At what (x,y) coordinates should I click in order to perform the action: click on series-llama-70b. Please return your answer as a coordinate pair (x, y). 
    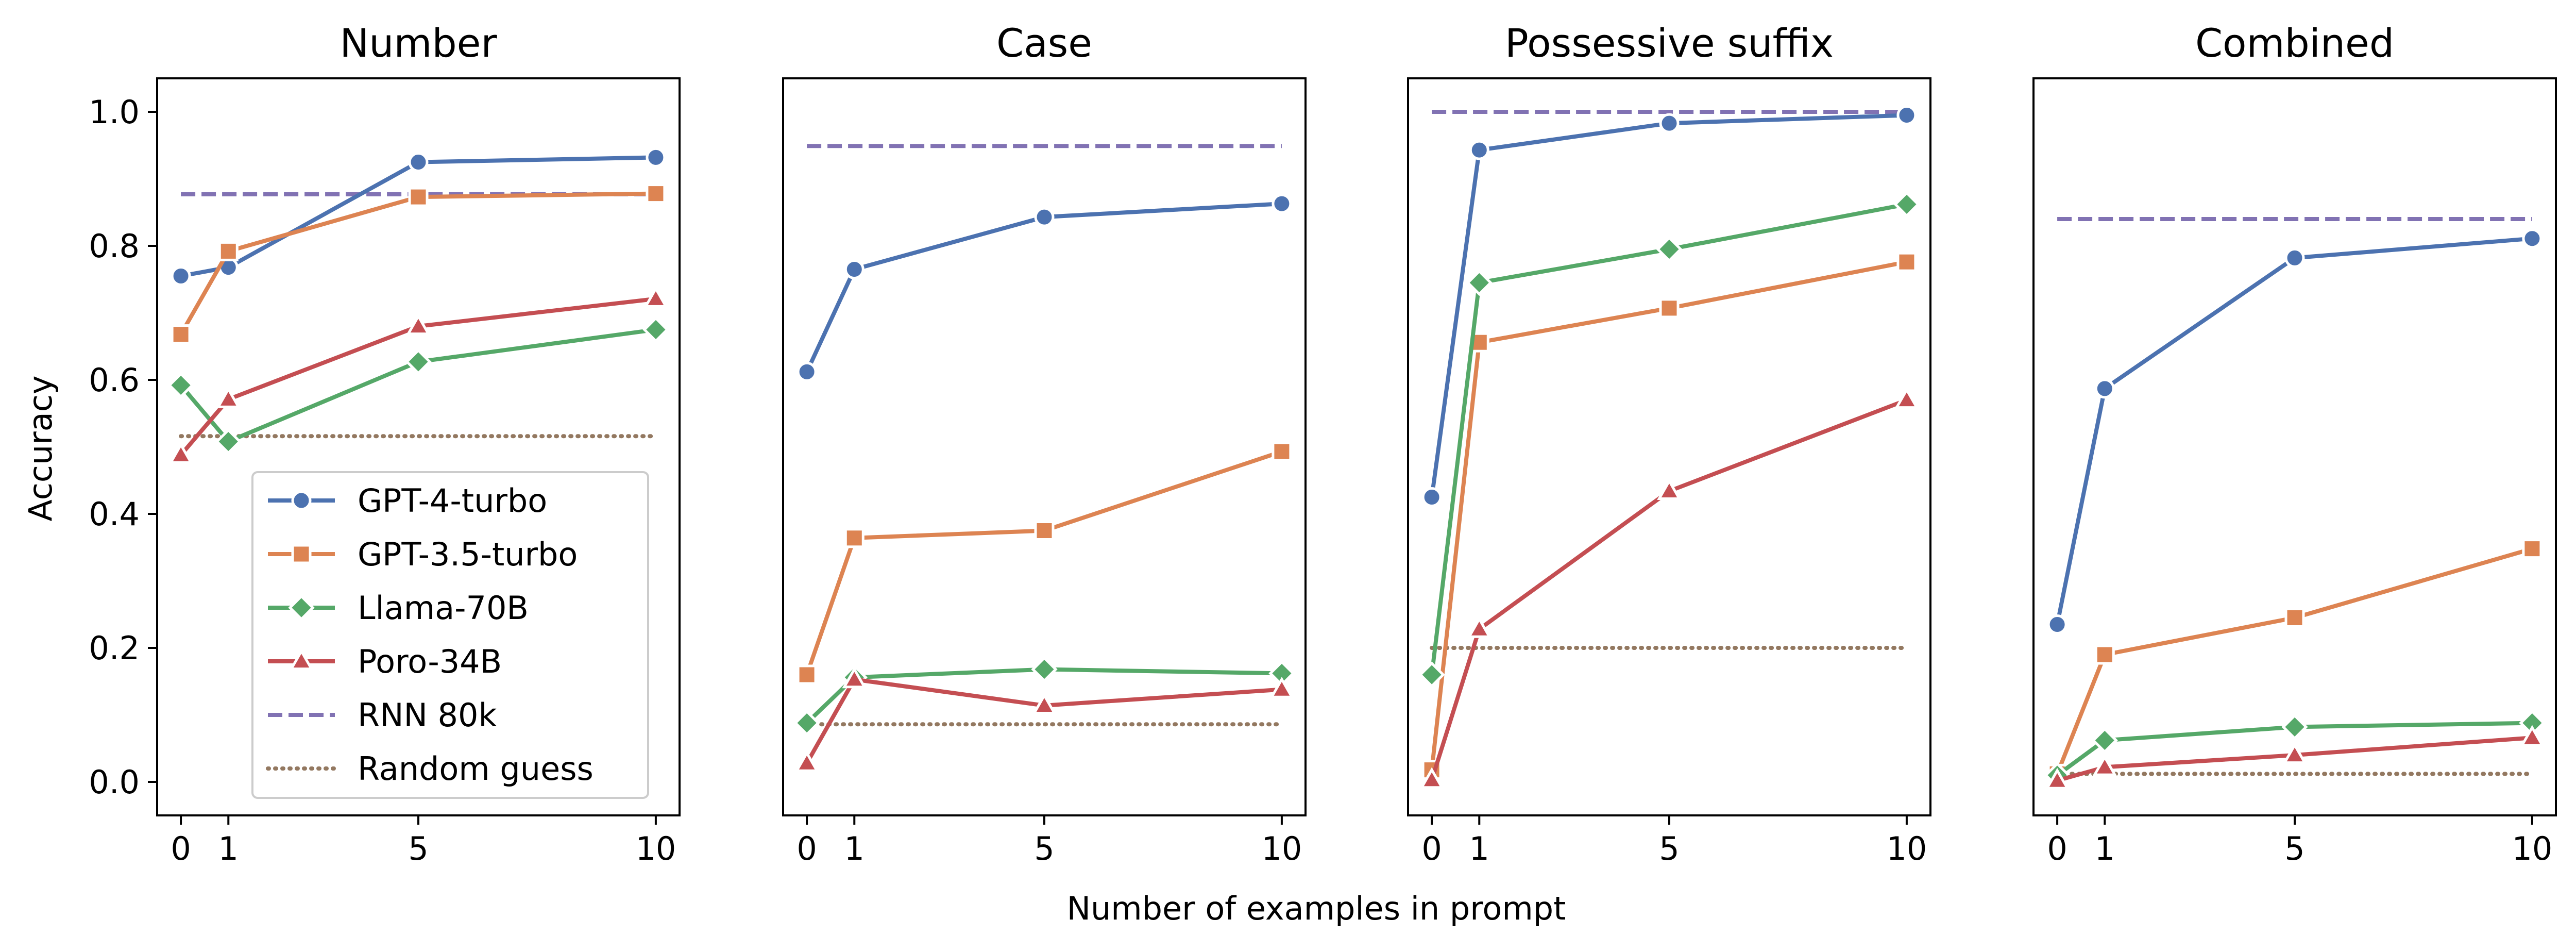
    Looking at the image, I should click on (1669, 440).